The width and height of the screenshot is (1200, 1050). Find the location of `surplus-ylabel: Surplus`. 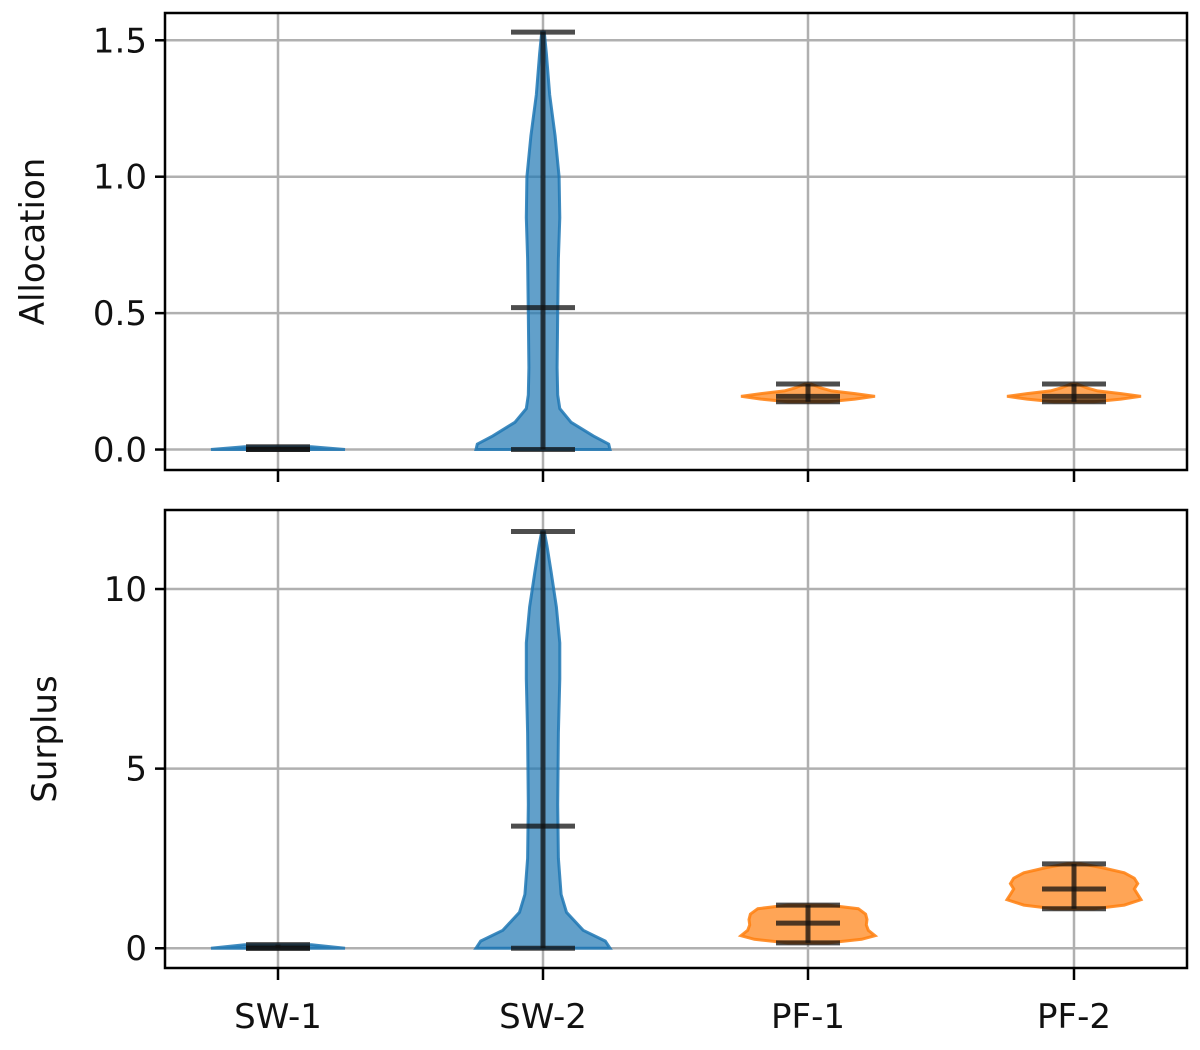

surplus-ylabel: Surplus is located at coordinates (45, 738).